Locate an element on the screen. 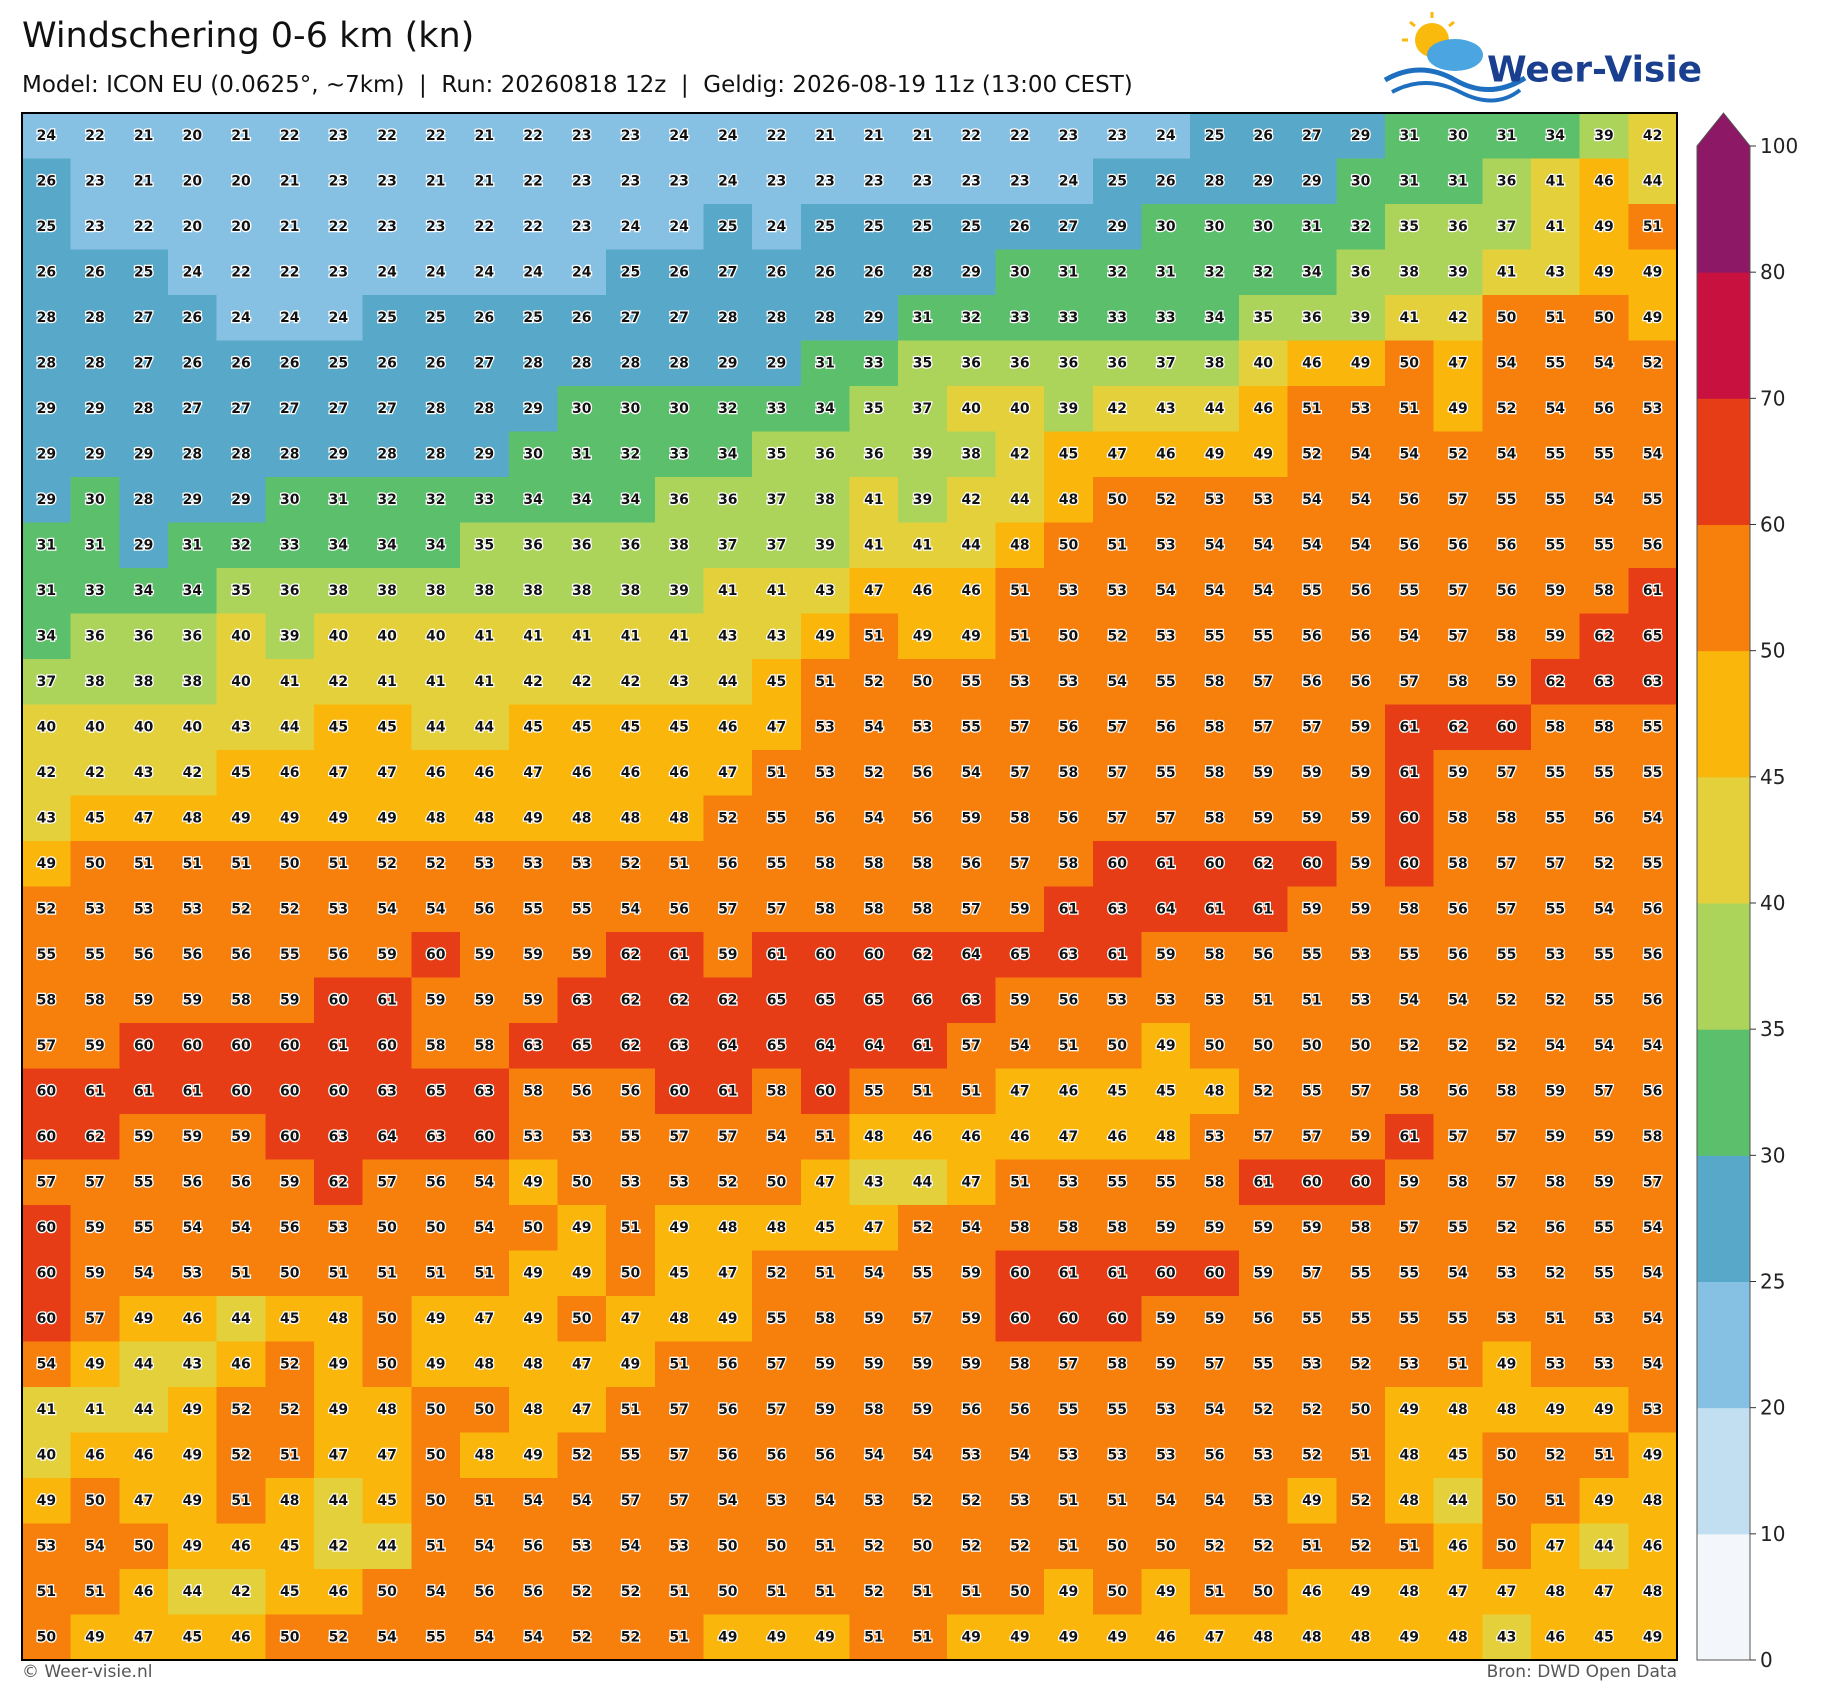  cell-value: 27 is located at coordinates (727, 272).